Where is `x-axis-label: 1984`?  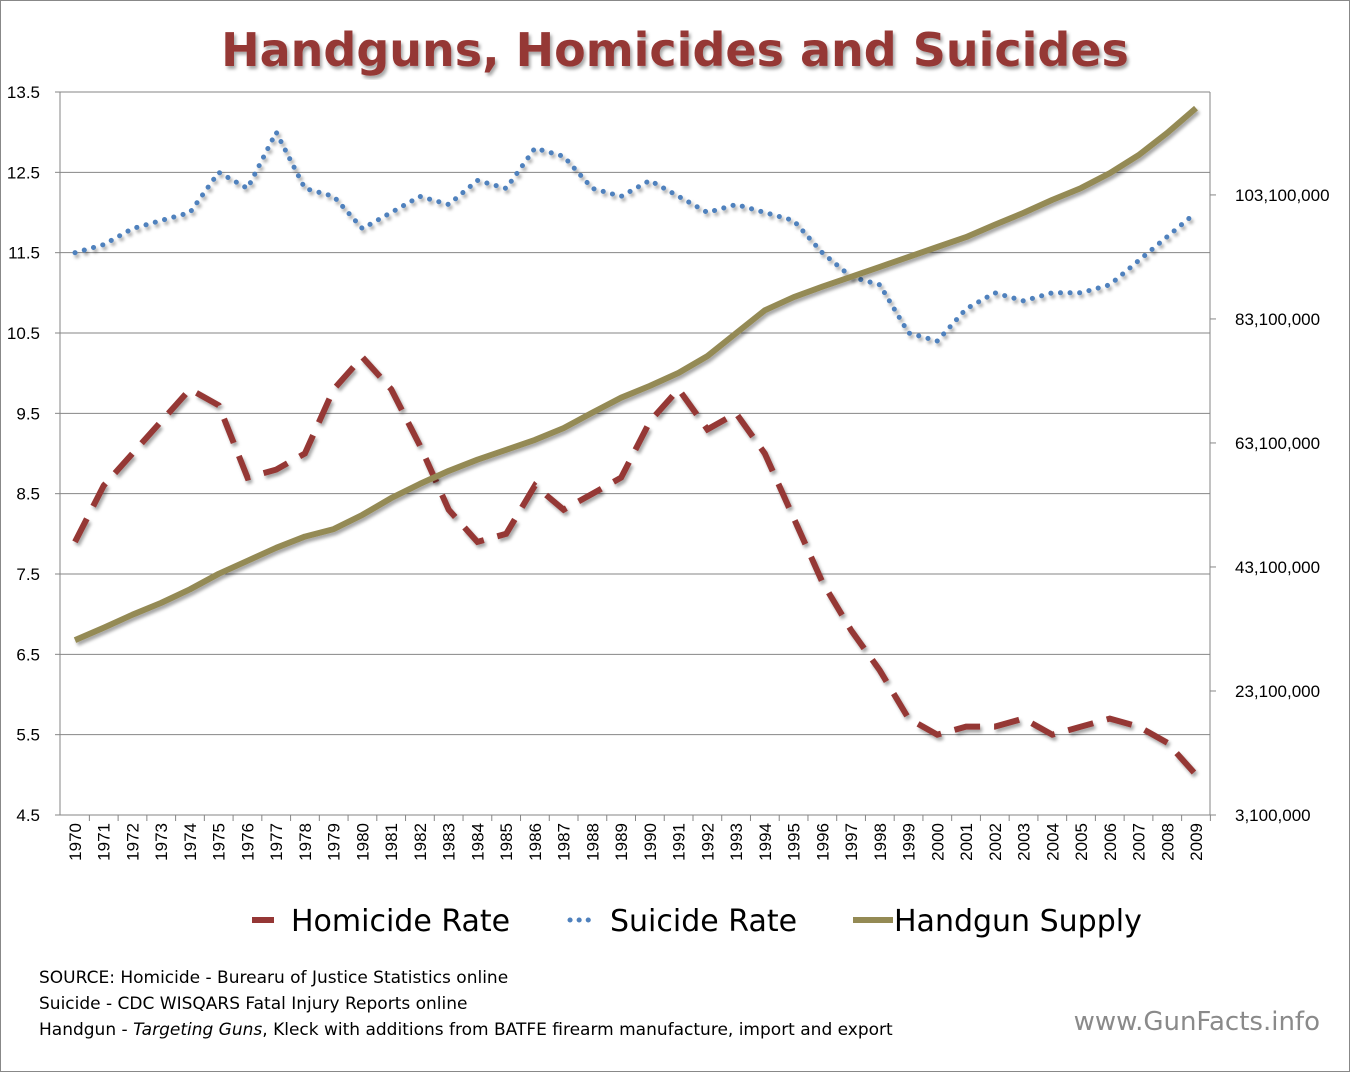
x-axis-label: 1984 is located at coordinates (477, 842).